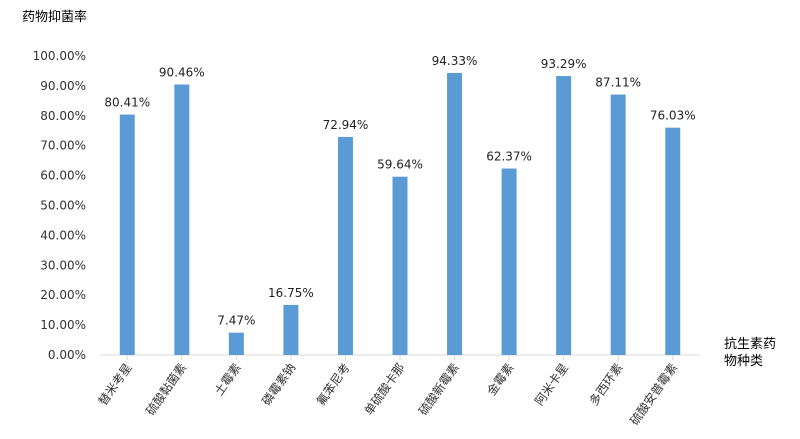  I want to click on data-label: 7.47%, so click(236, 321).